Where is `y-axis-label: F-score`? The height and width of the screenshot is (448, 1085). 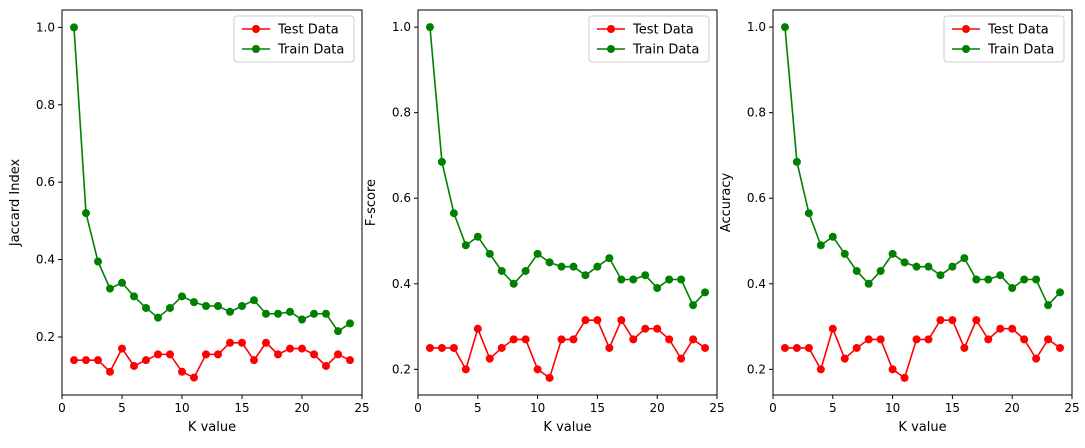
y-axis-label: F-score is located at coordinates (371, 202).